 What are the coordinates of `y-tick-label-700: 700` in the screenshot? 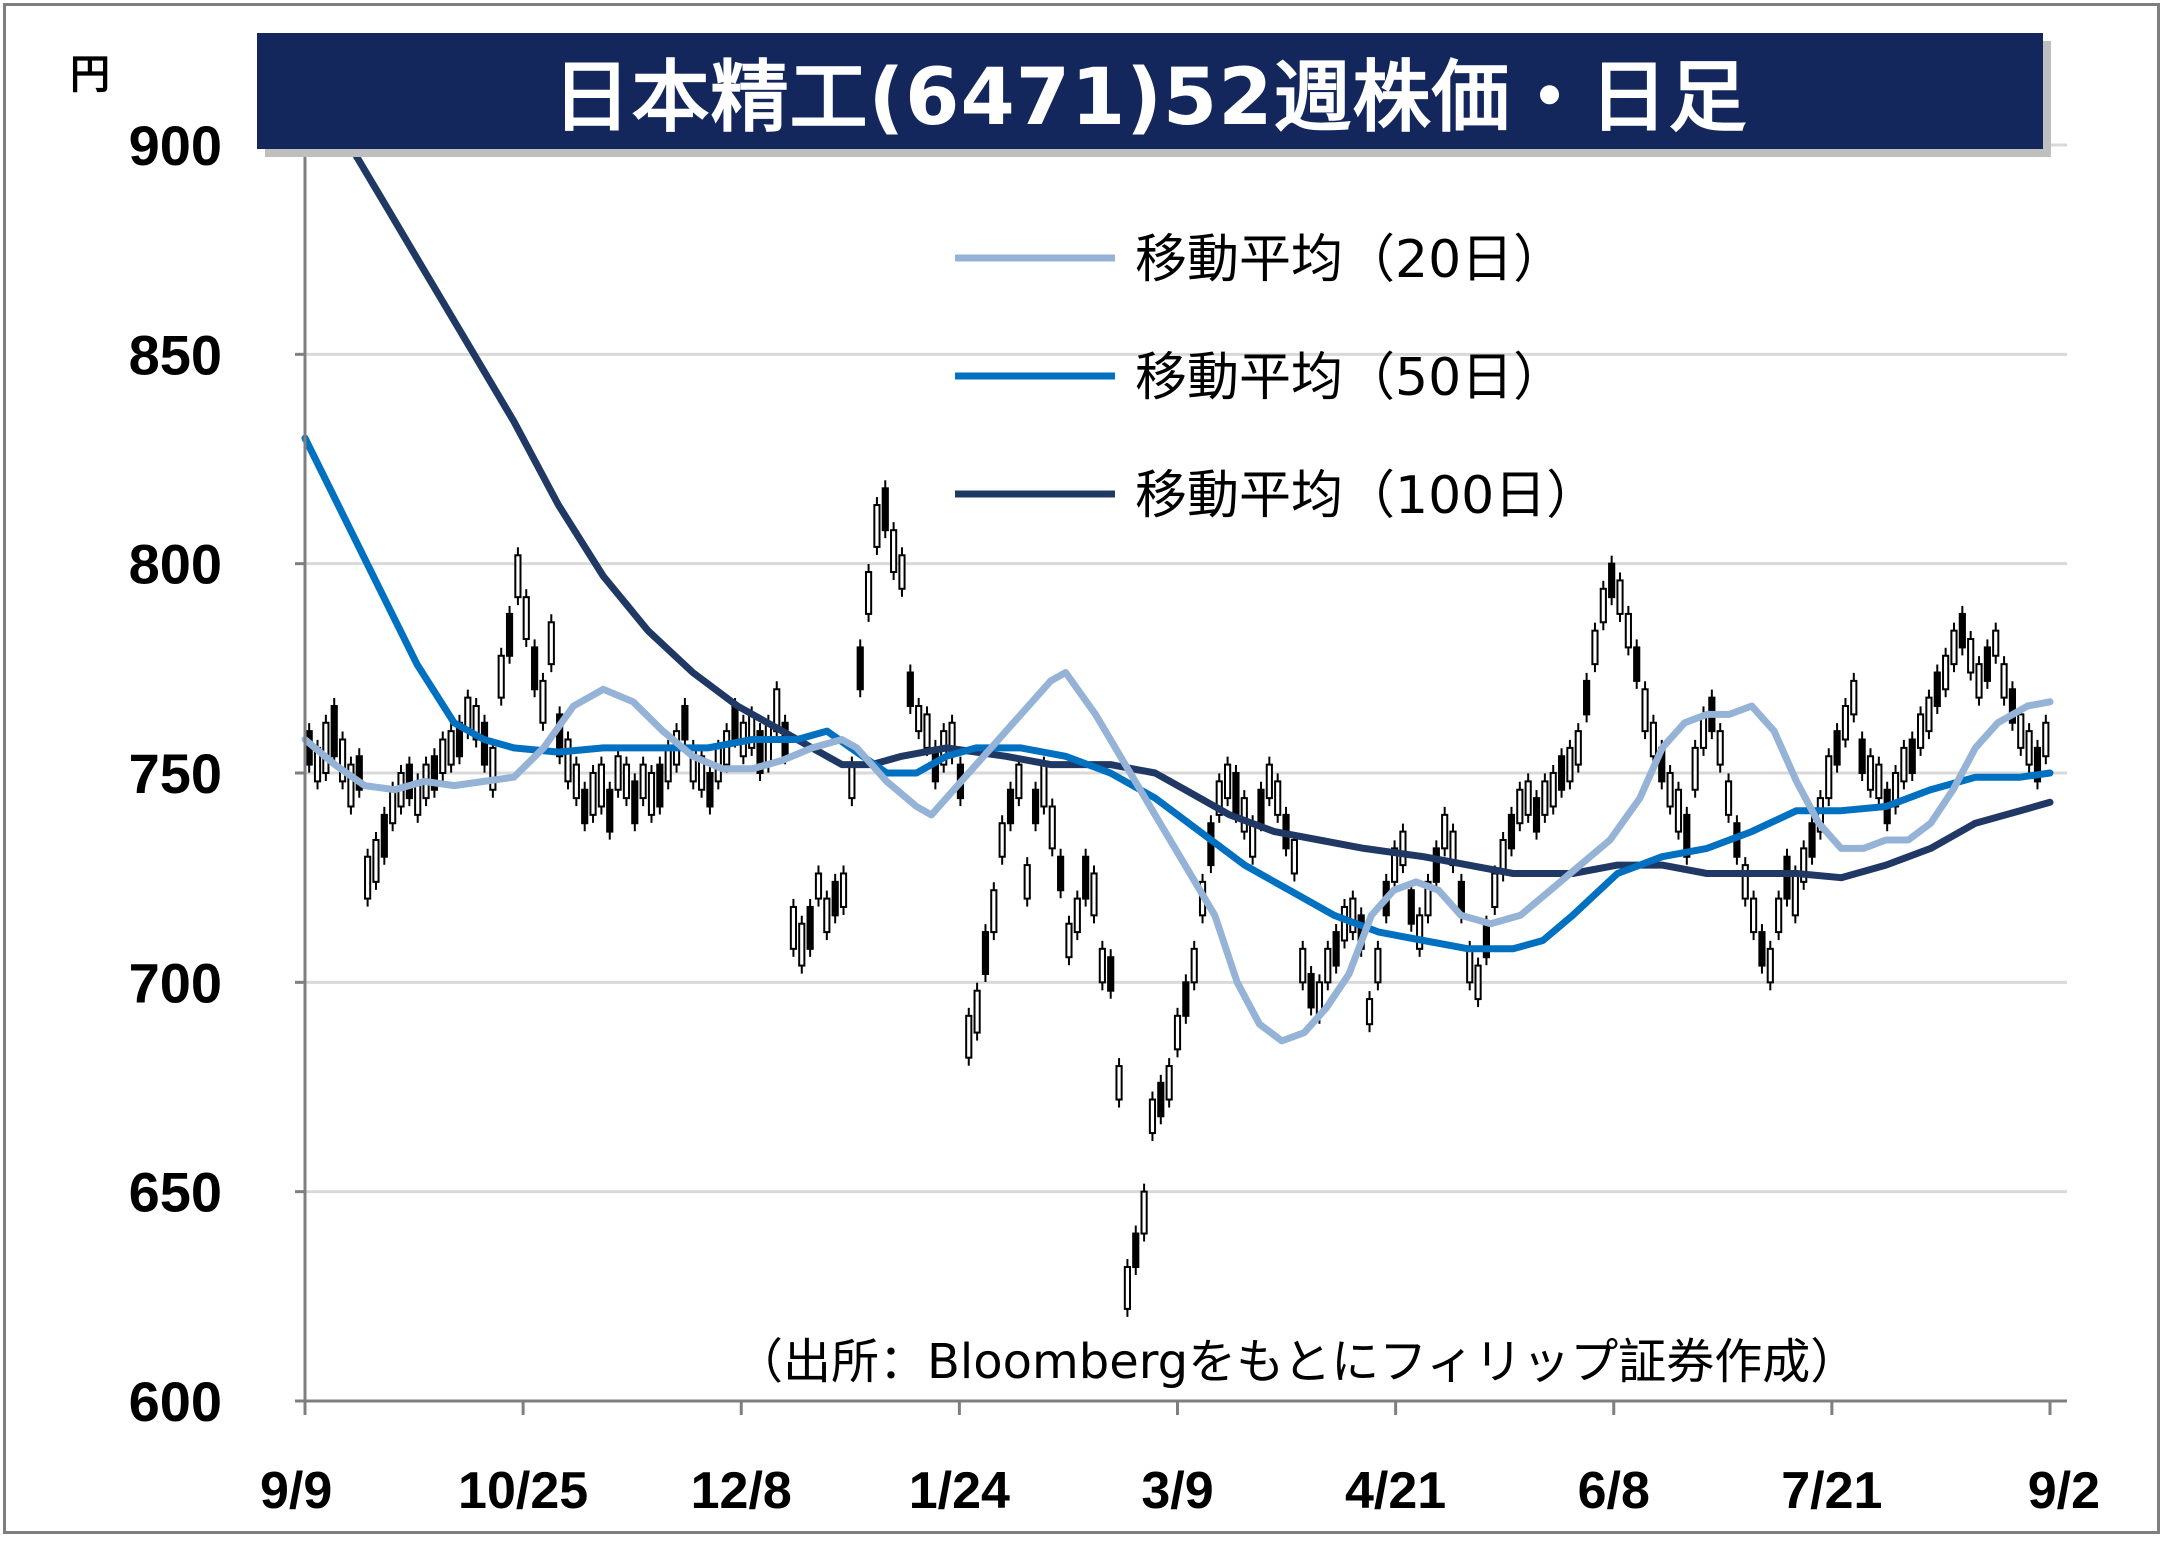 It's located at (175, 982).